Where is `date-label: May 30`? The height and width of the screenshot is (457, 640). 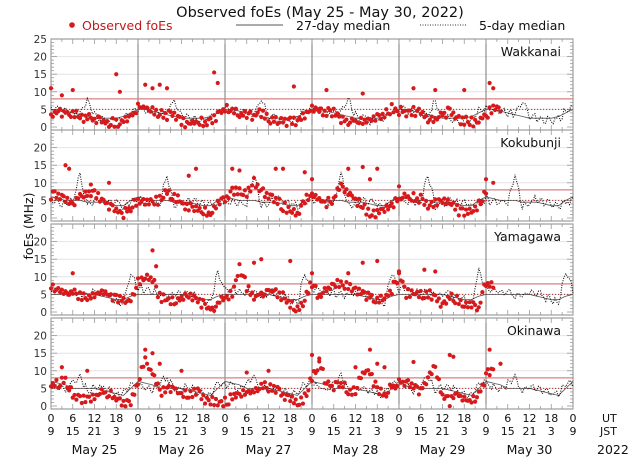
date-label: May 30 is located at coordinates (530, 449).